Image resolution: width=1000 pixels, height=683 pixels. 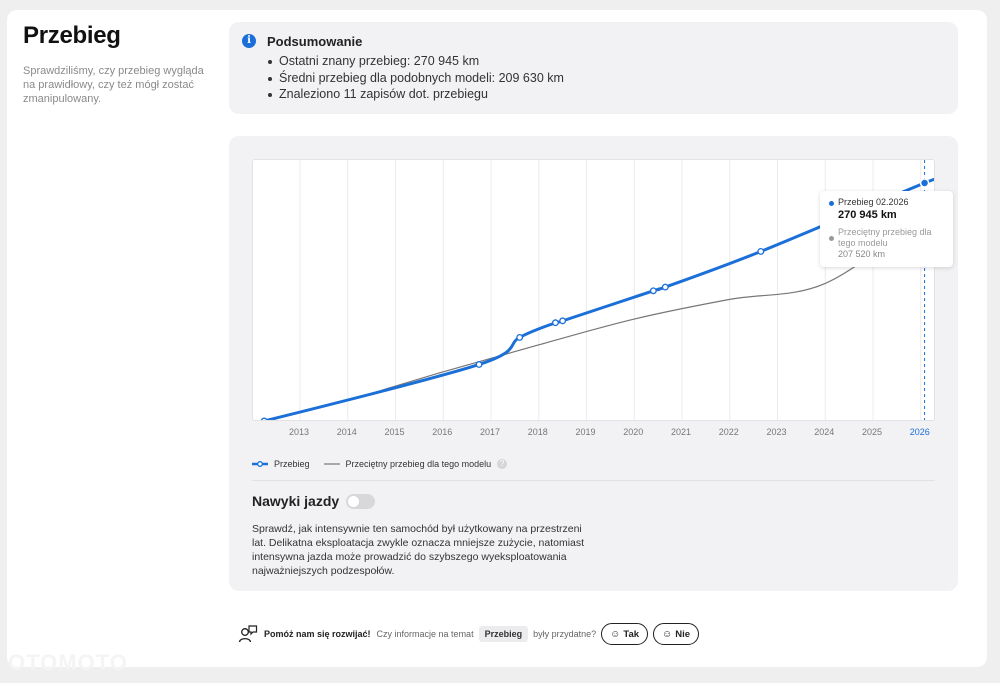 What do you see at coordinates (831, 238) in the screenshot?
I see `average-dot-icon` at bounding box center [831, 238].